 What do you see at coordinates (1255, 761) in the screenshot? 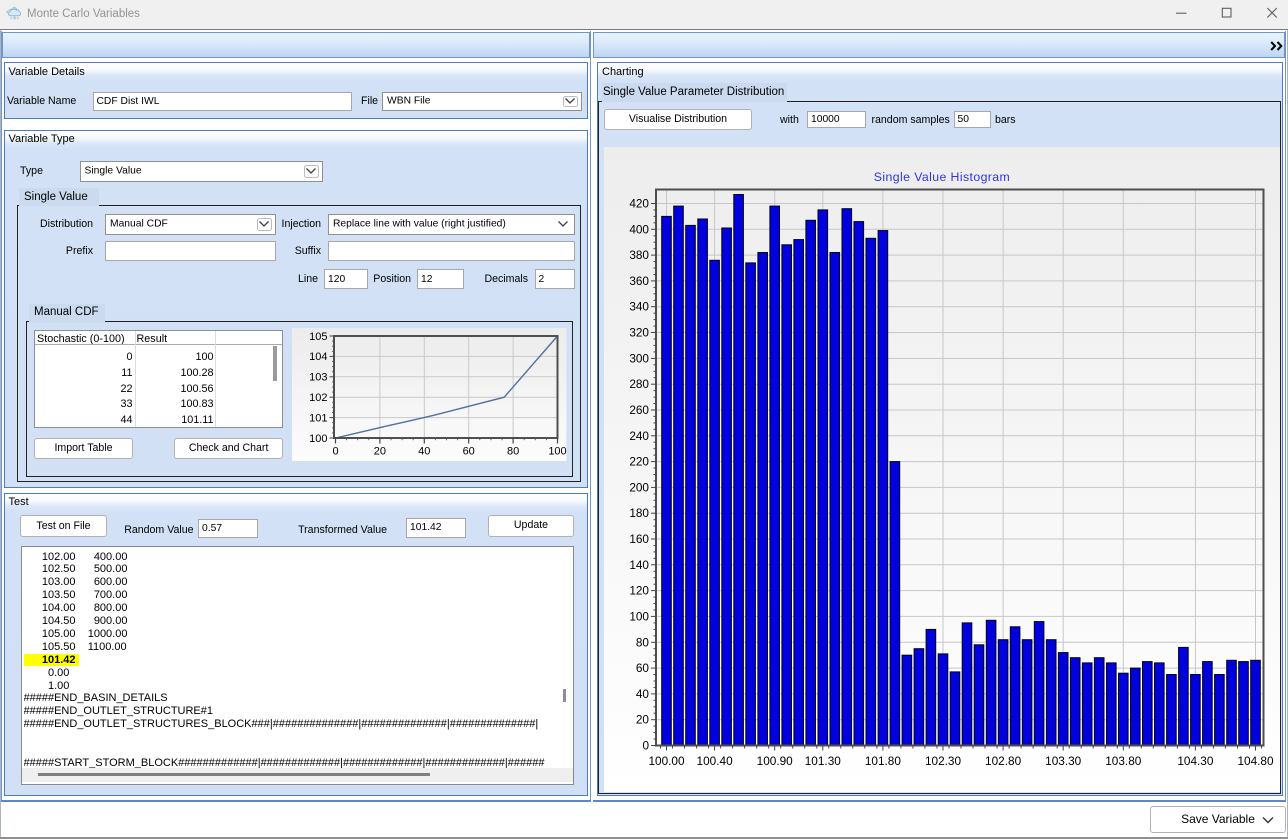
I see `svg-text: 104.80` at bounding box center [1255, 761].